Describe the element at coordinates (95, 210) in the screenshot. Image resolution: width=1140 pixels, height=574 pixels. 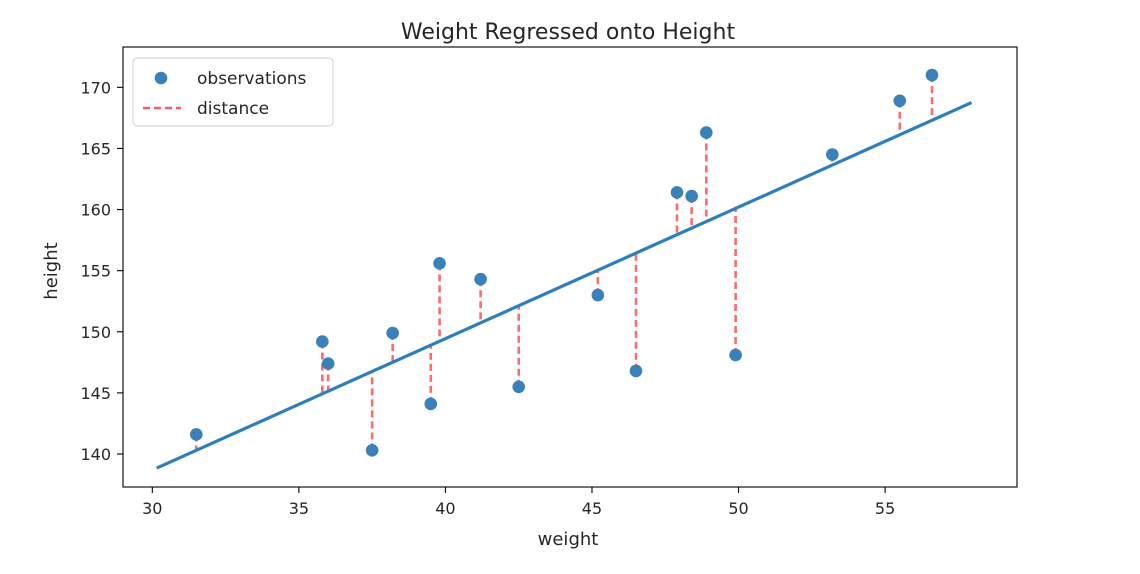
I see `y-tick-label-4: 160` at that location.